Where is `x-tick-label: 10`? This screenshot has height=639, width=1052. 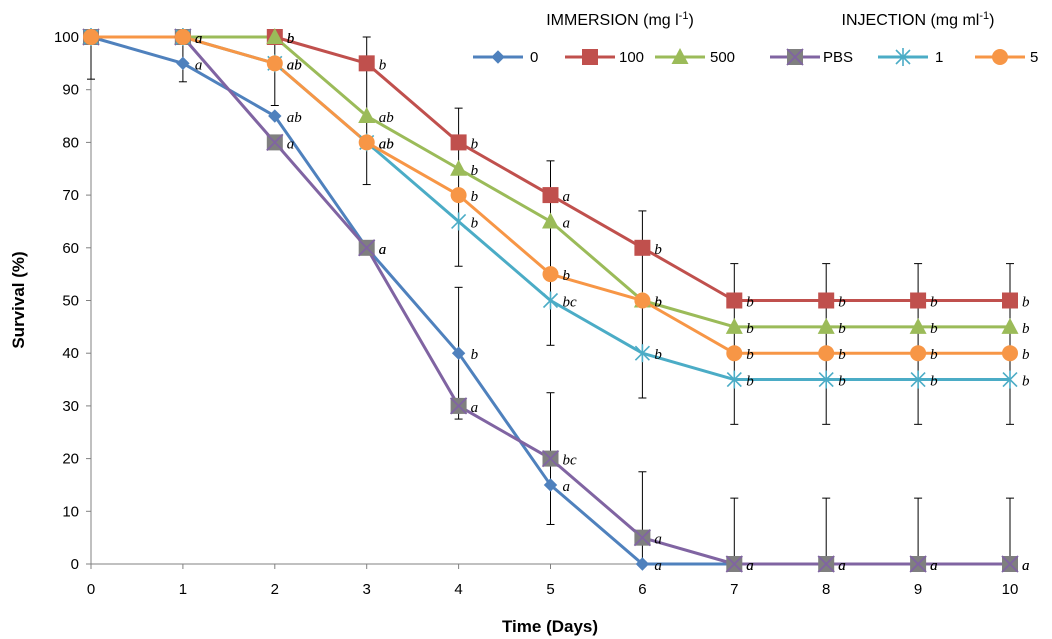 x-tick-label: 10 is located at coordinates (1010, 589).